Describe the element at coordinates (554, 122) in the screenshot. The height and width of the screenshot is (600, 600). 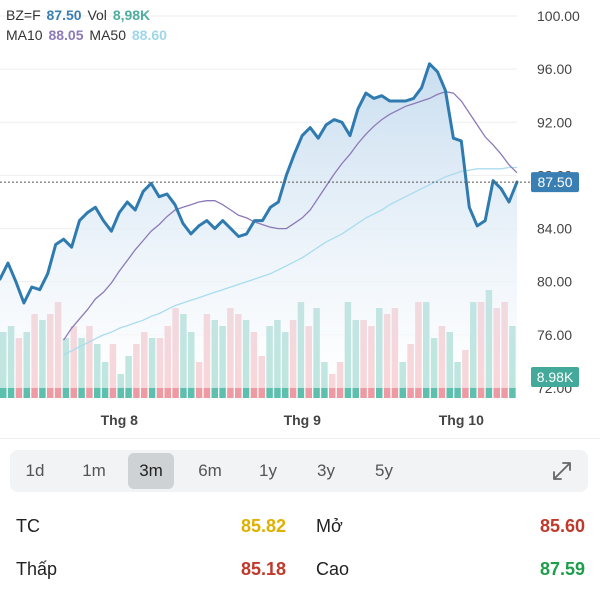
I see `y-tick-label: 92.00` at that location.